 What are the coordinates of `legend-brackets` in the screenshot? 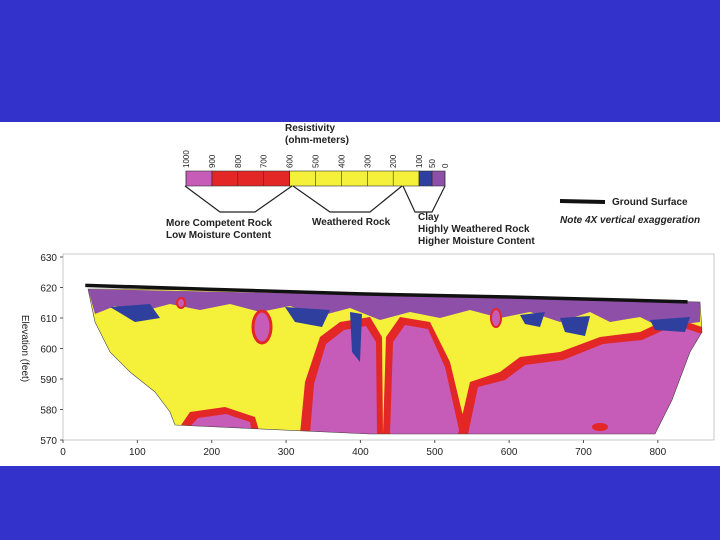 It's located at (315, 199).